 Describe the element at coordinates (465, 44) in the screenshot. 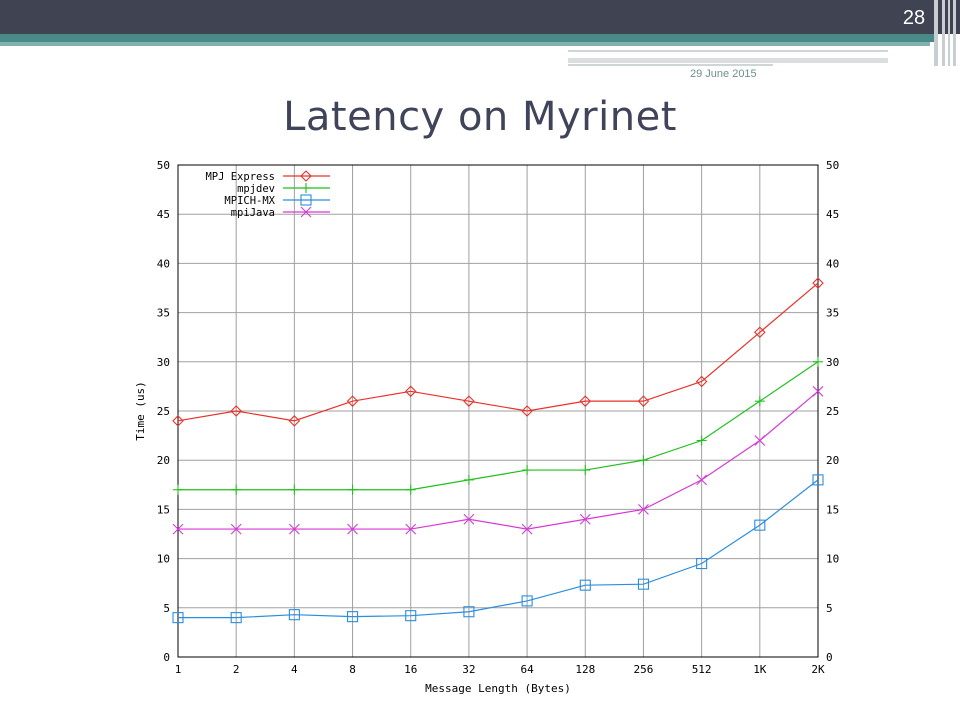

I see `accent-stripe-light` at that location.